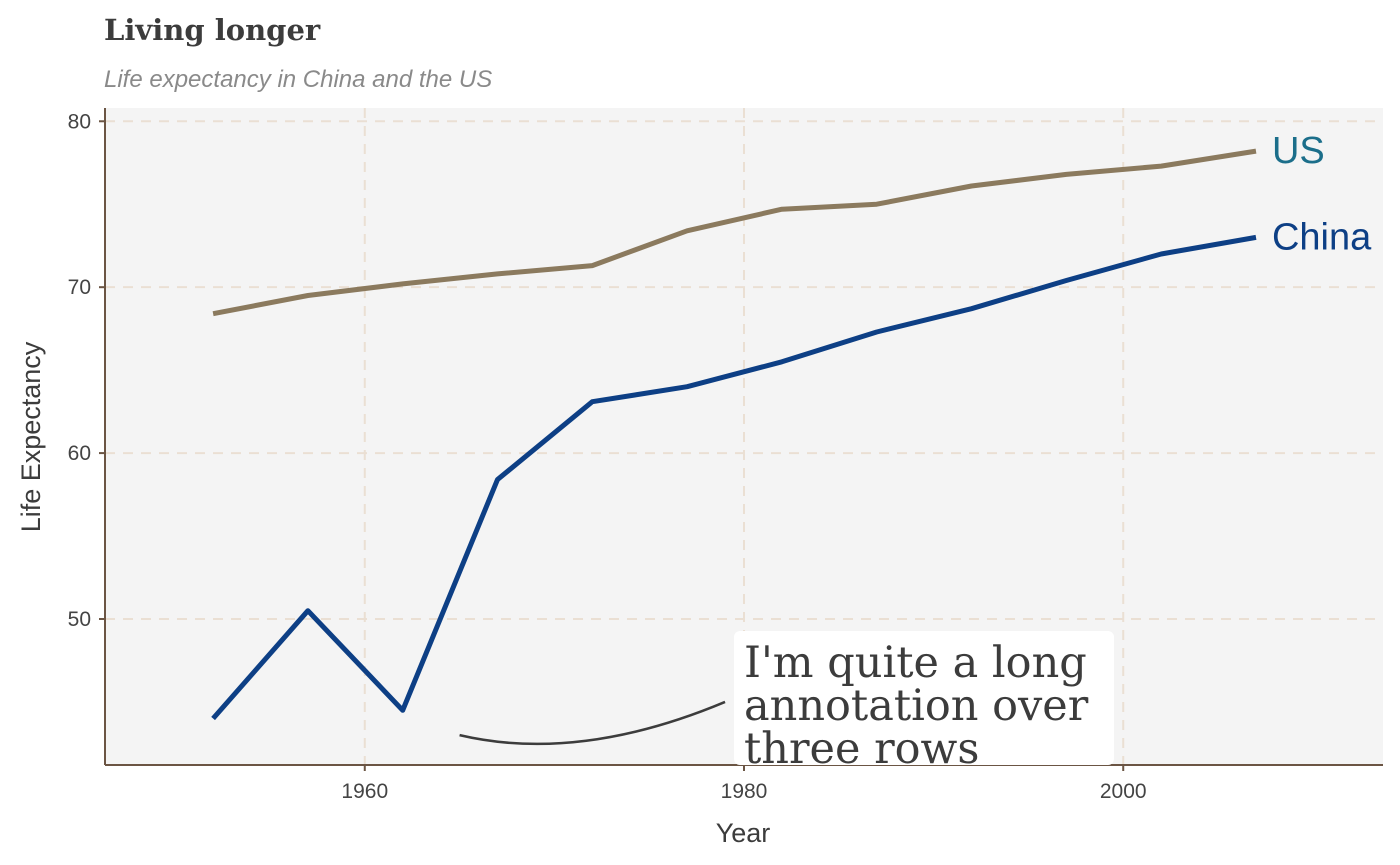 Image resolution: width=1400 pixels, height=865 pixels. I want to click on y-tick-label: 60, so click(79, 453).